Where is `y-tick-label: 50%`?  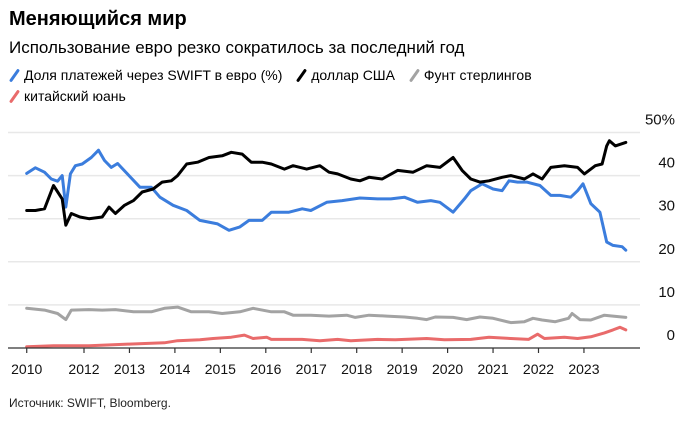
y-tick-label: 50% is located at coordinates (660, 120).